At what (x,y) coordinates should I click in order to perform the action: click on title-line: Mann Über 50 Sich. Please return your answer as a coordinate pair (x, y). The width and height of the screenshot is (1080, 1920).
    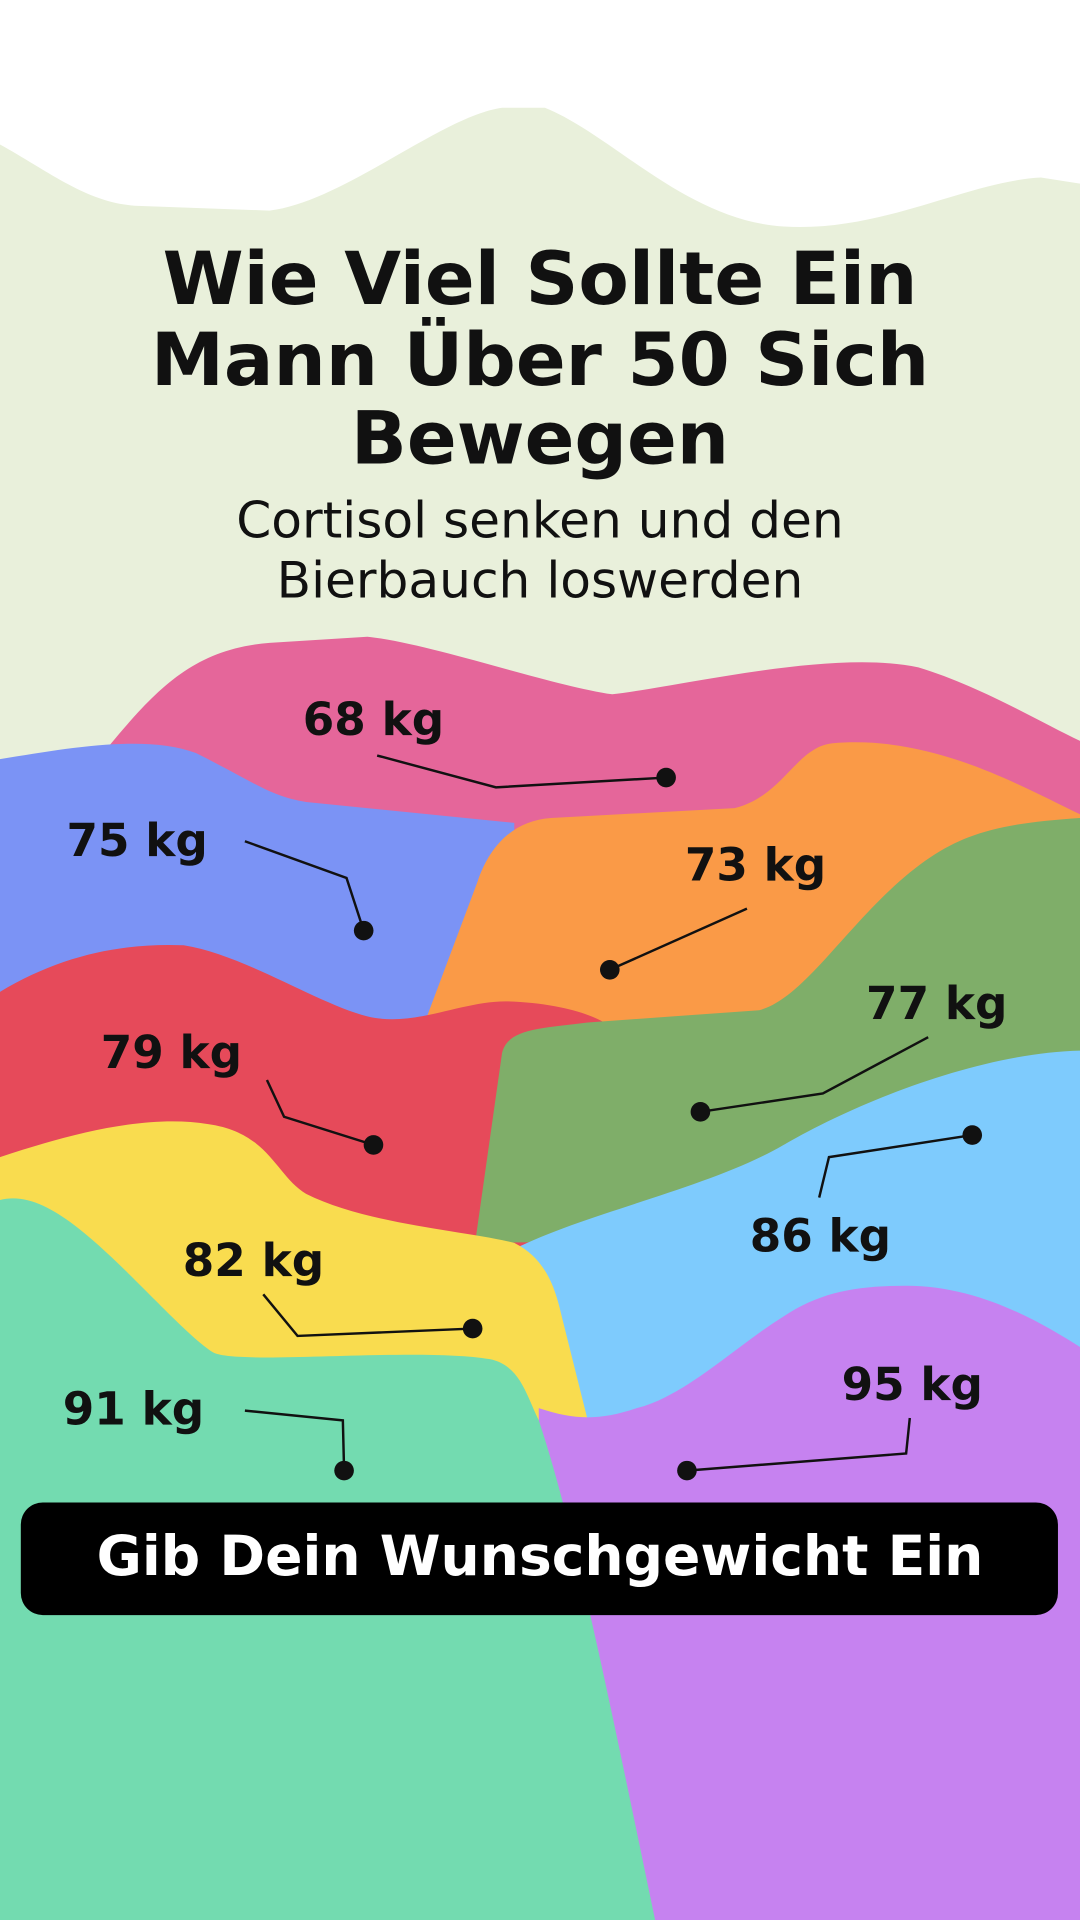
    Looking at the image, I should click on (540, 360).